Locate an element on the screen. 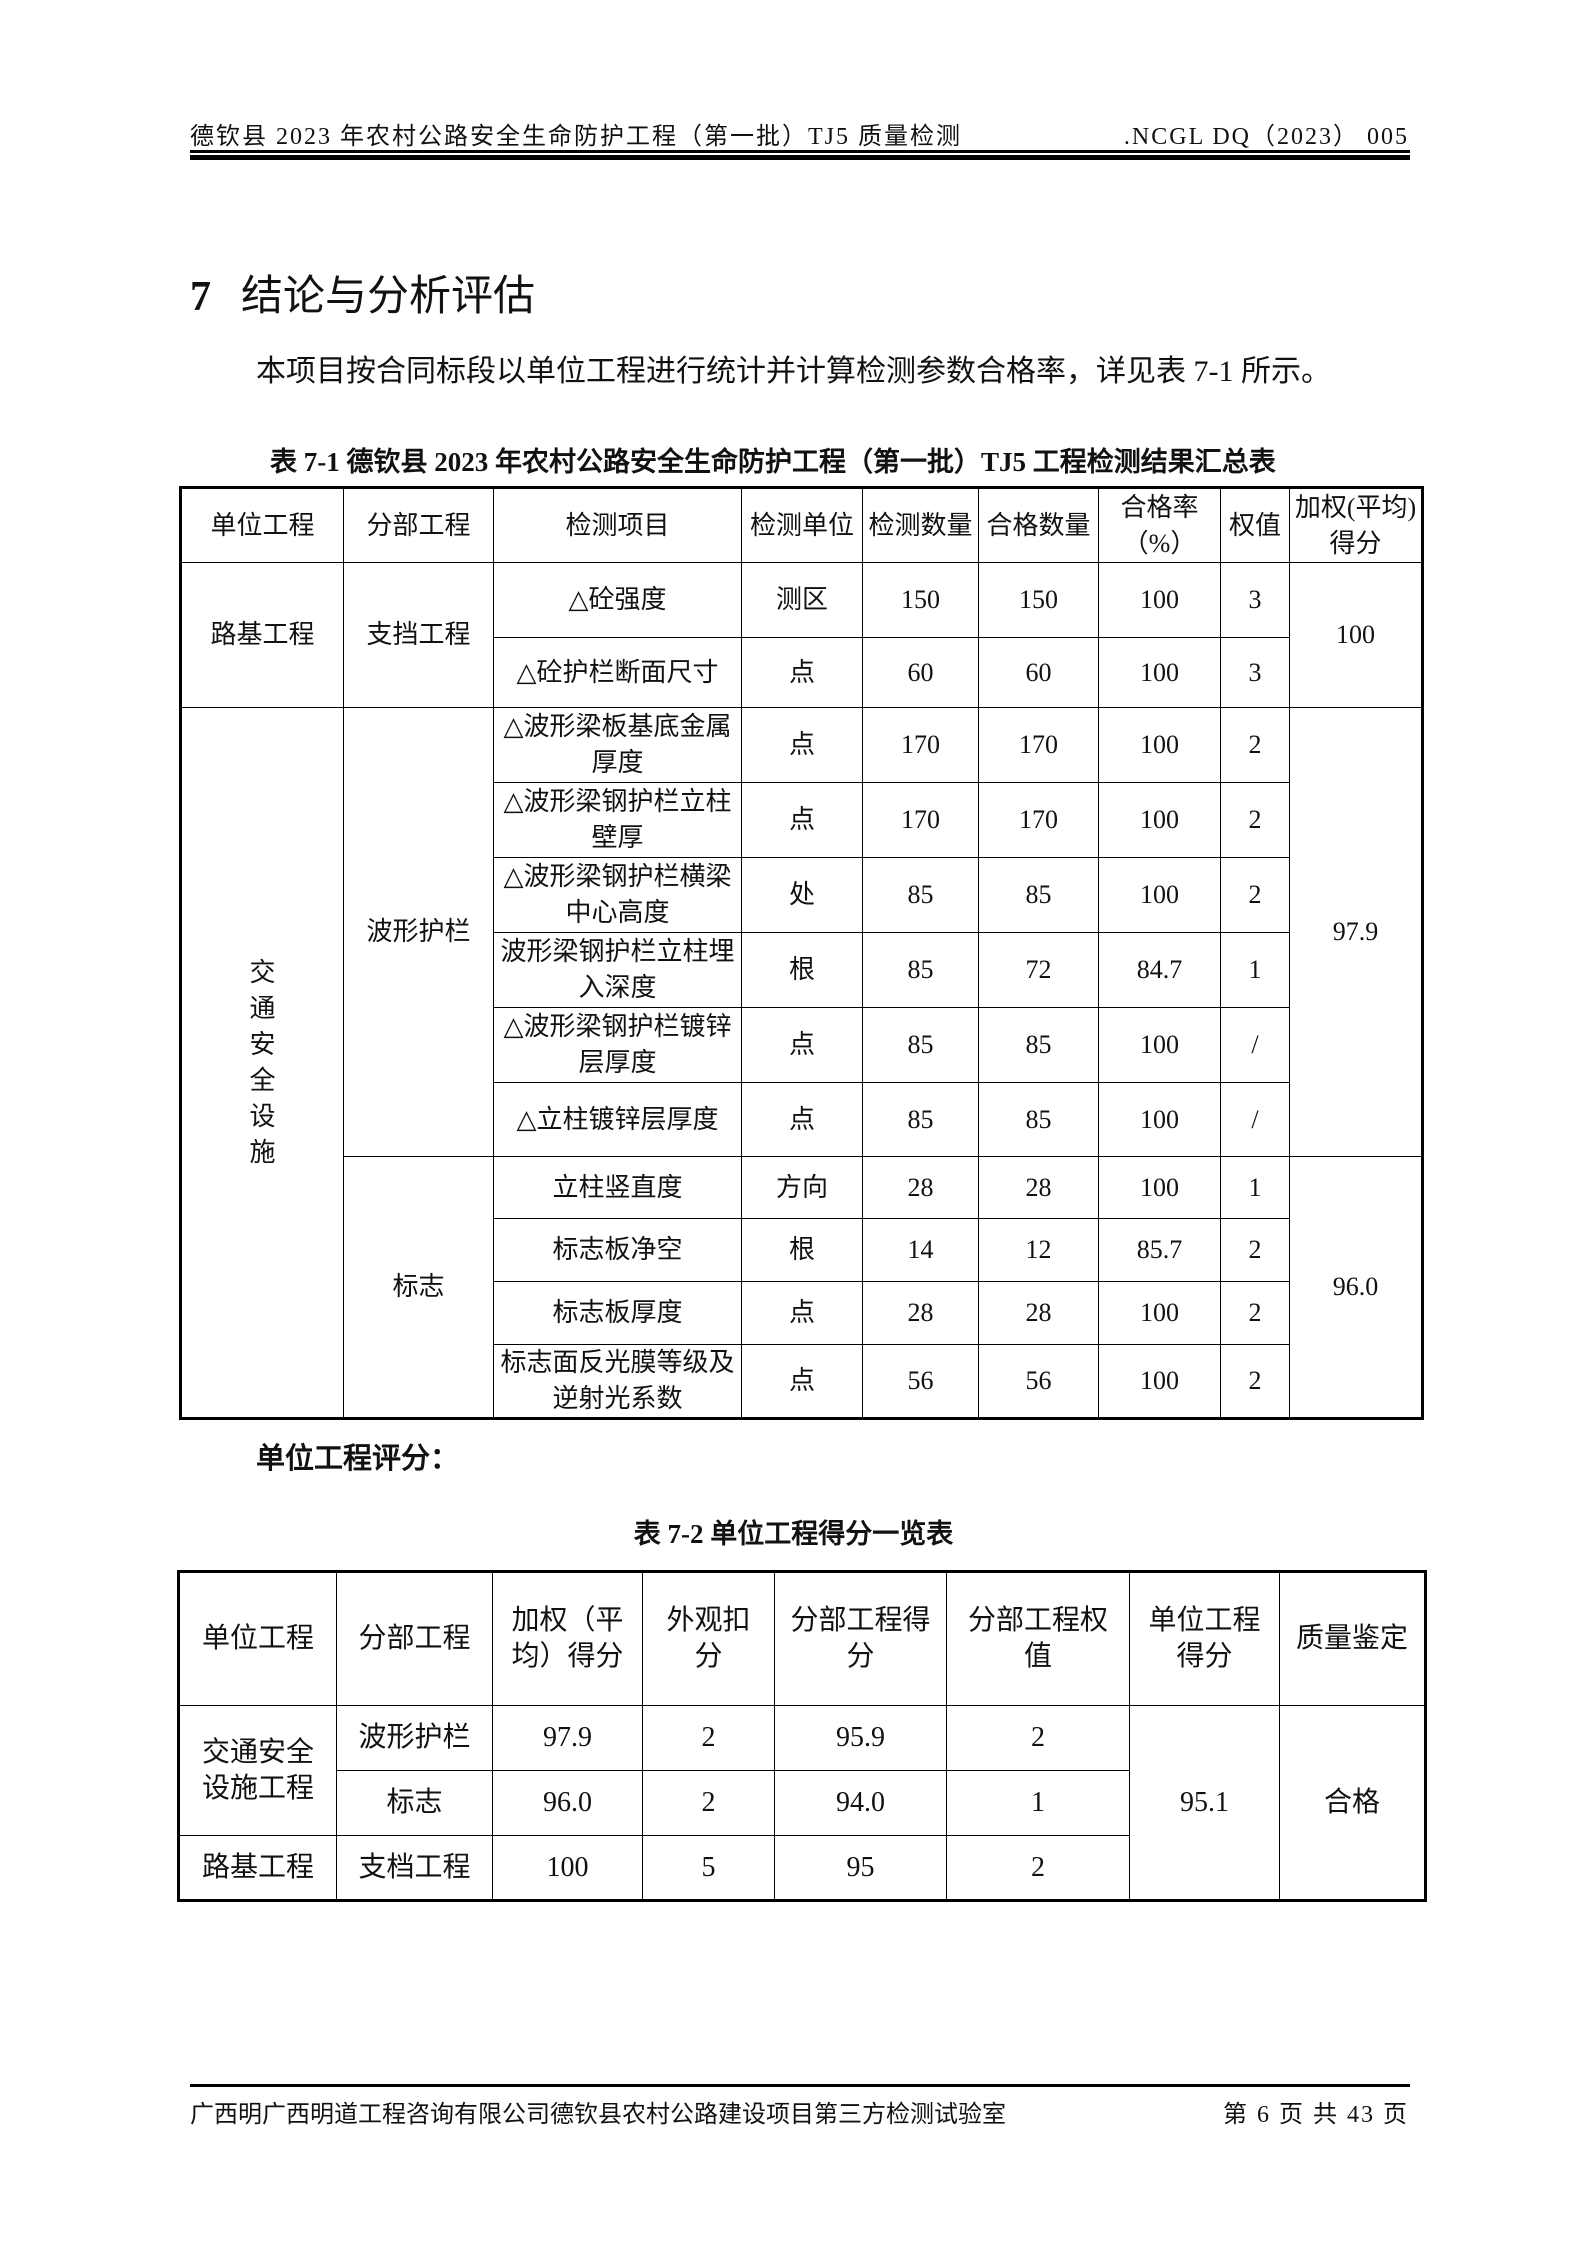 This screenshot has height=2245, width=1587. table-row: 路基工程 支挡工程 △砼强度 测区 150 150 100 3 100 is located at coordinates (801, 635).